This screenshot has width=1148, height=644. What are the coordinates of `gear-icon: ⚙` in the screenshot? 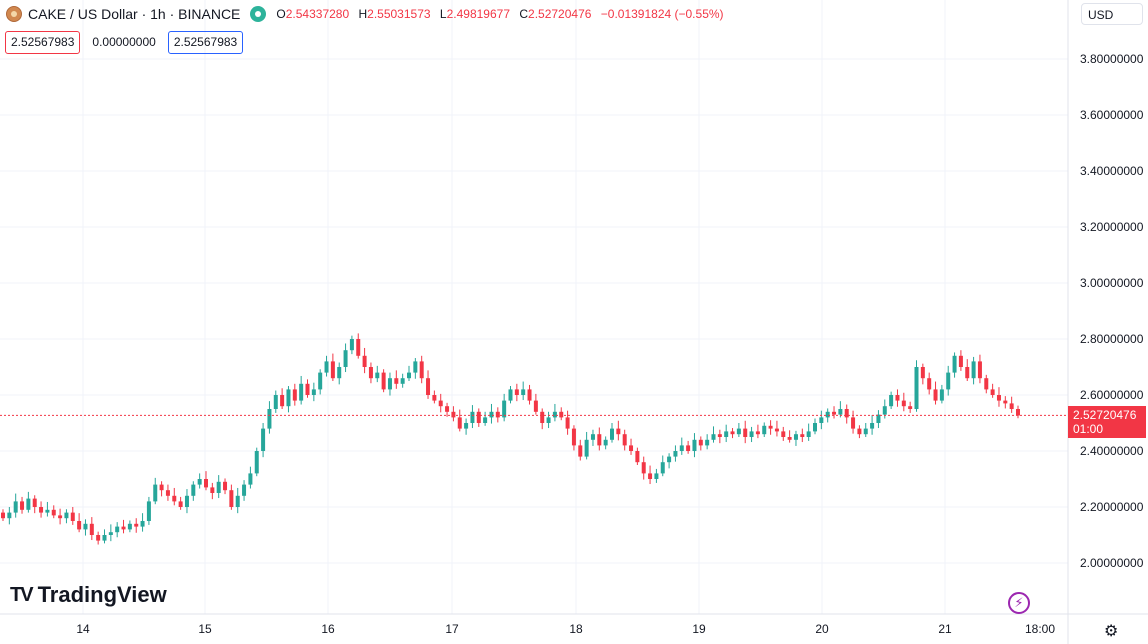 It's located at (1111, 631).